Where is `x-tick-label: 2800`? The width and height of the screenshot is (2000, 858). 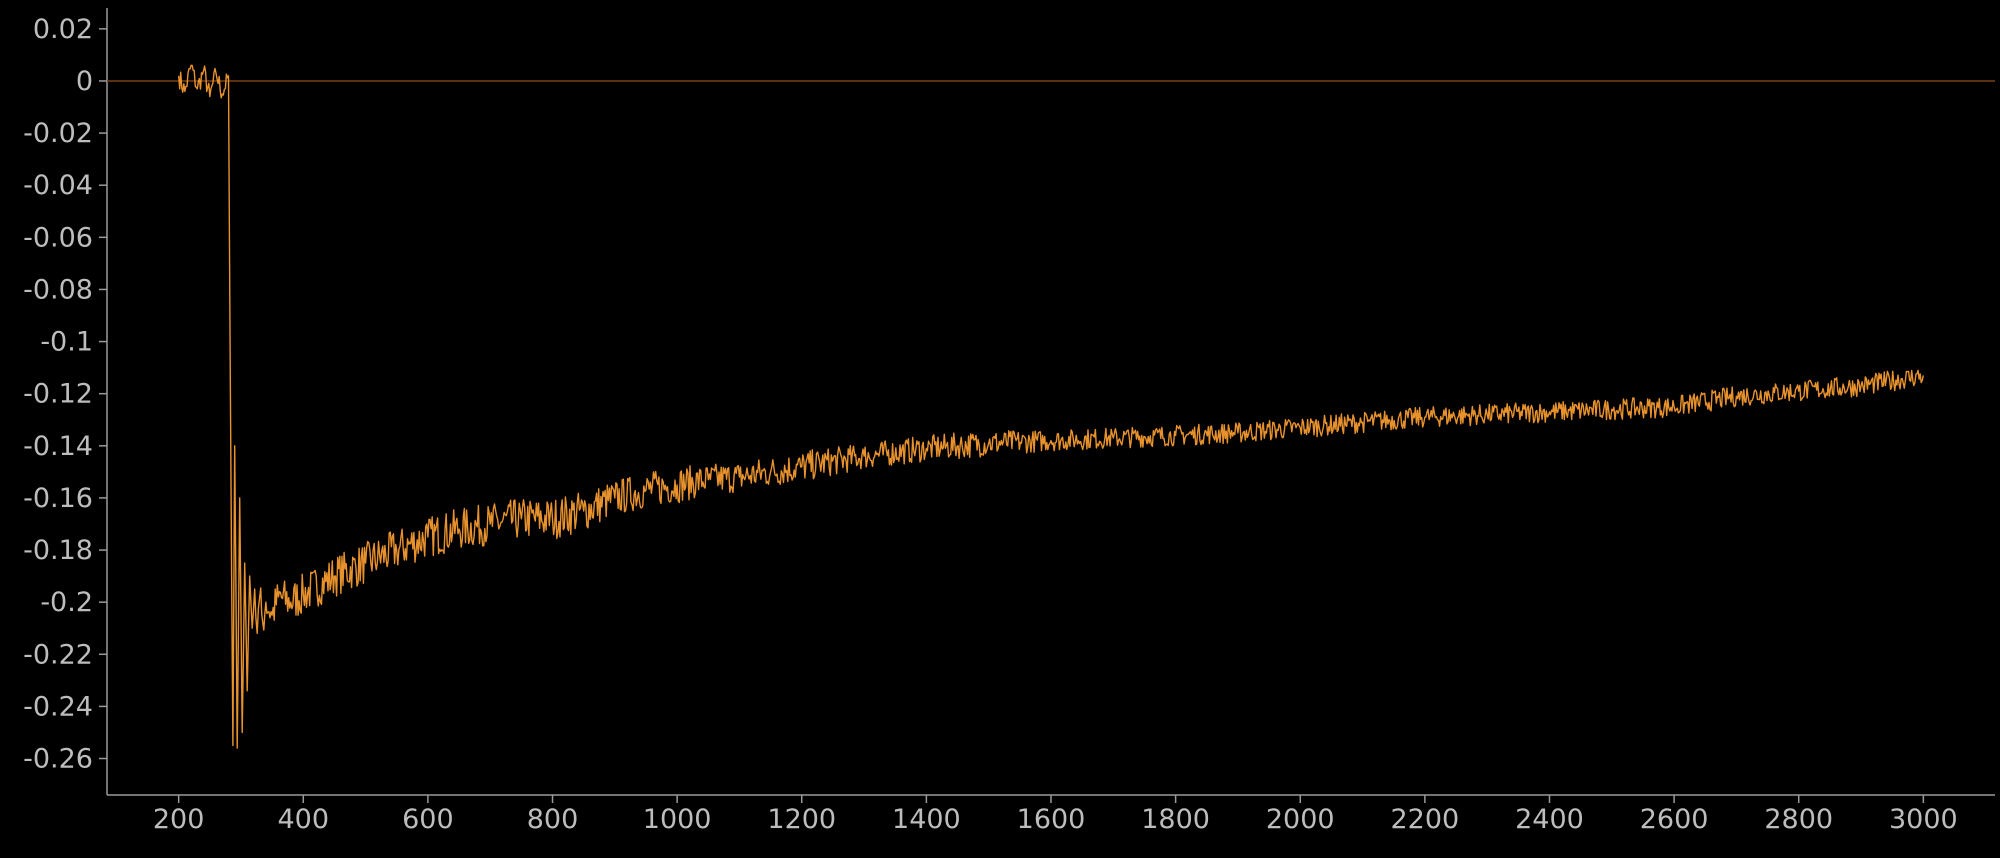
x-tick-label: 2800 is located at coordinates (1798, 819).